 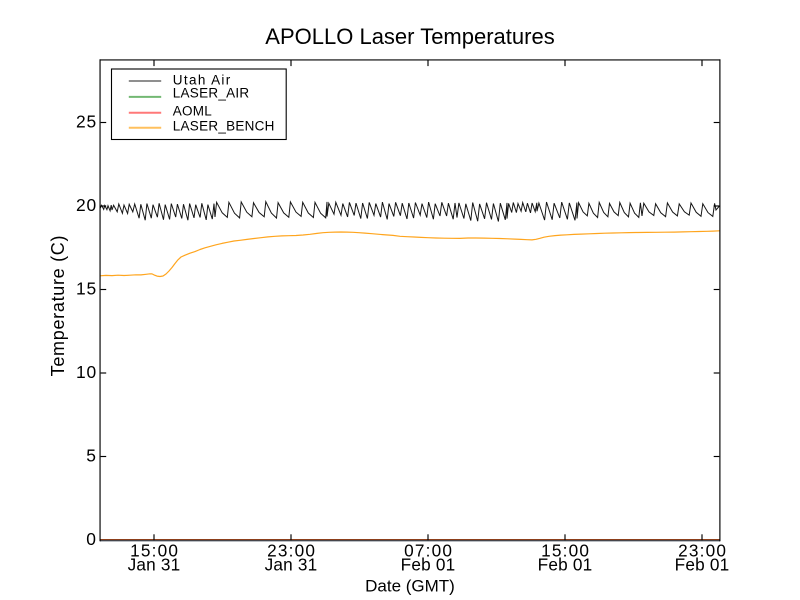 What do you see at coordinates (193, 111) in the screenshot?
I see `svg-text: AOML` at bounding box center [193, 111].